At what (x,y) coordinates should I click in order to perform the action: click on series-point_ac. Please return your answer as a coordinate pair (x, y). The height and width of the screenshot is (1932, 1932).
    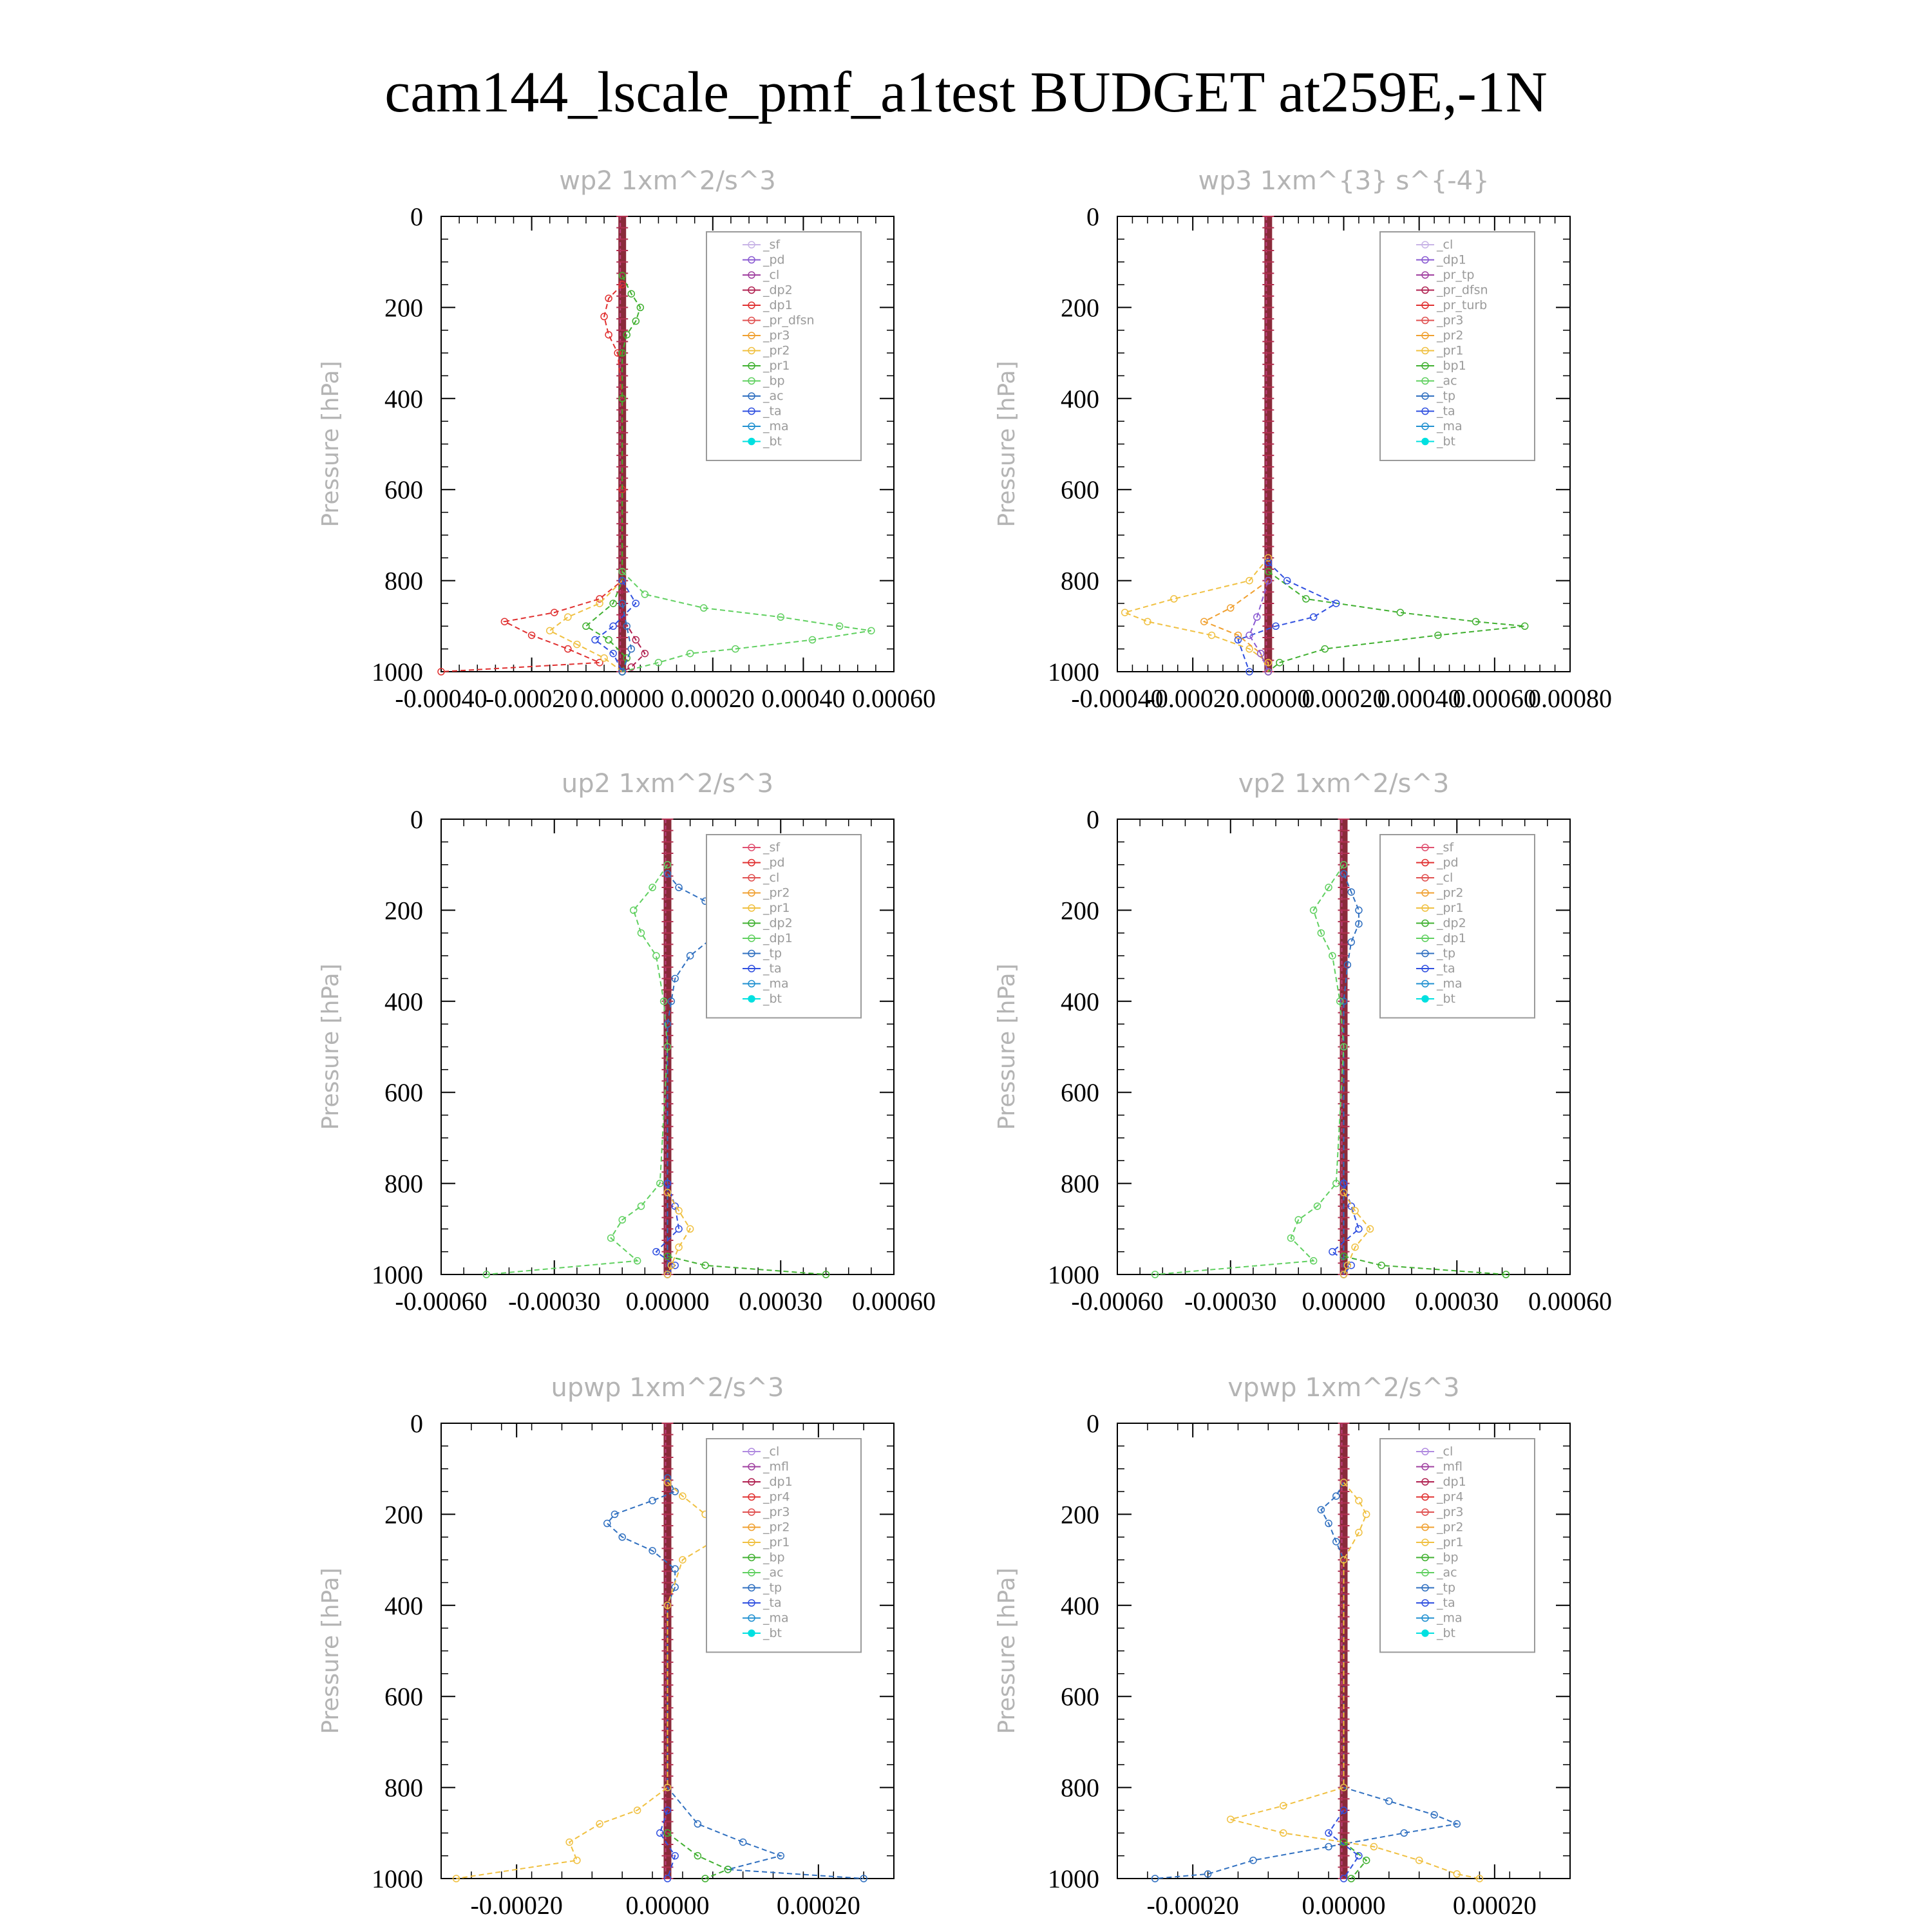
    Looking at the image, I should click on (622, 672).